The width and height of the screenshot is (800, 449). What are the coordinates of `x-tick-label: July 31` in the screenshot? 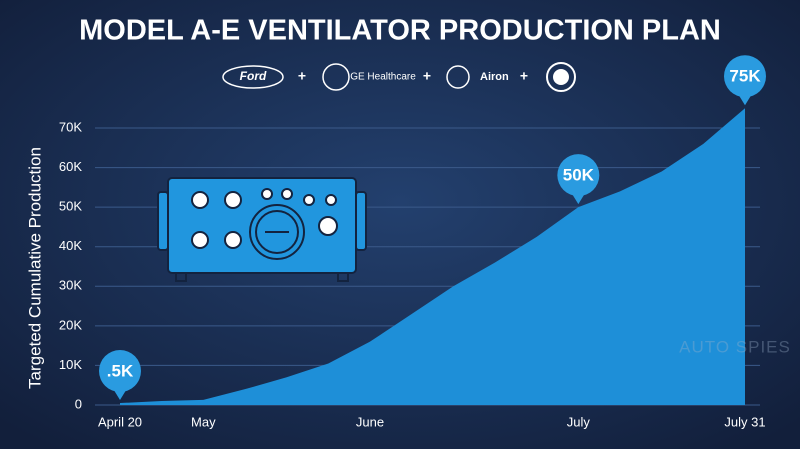 It's located at (744, 421).